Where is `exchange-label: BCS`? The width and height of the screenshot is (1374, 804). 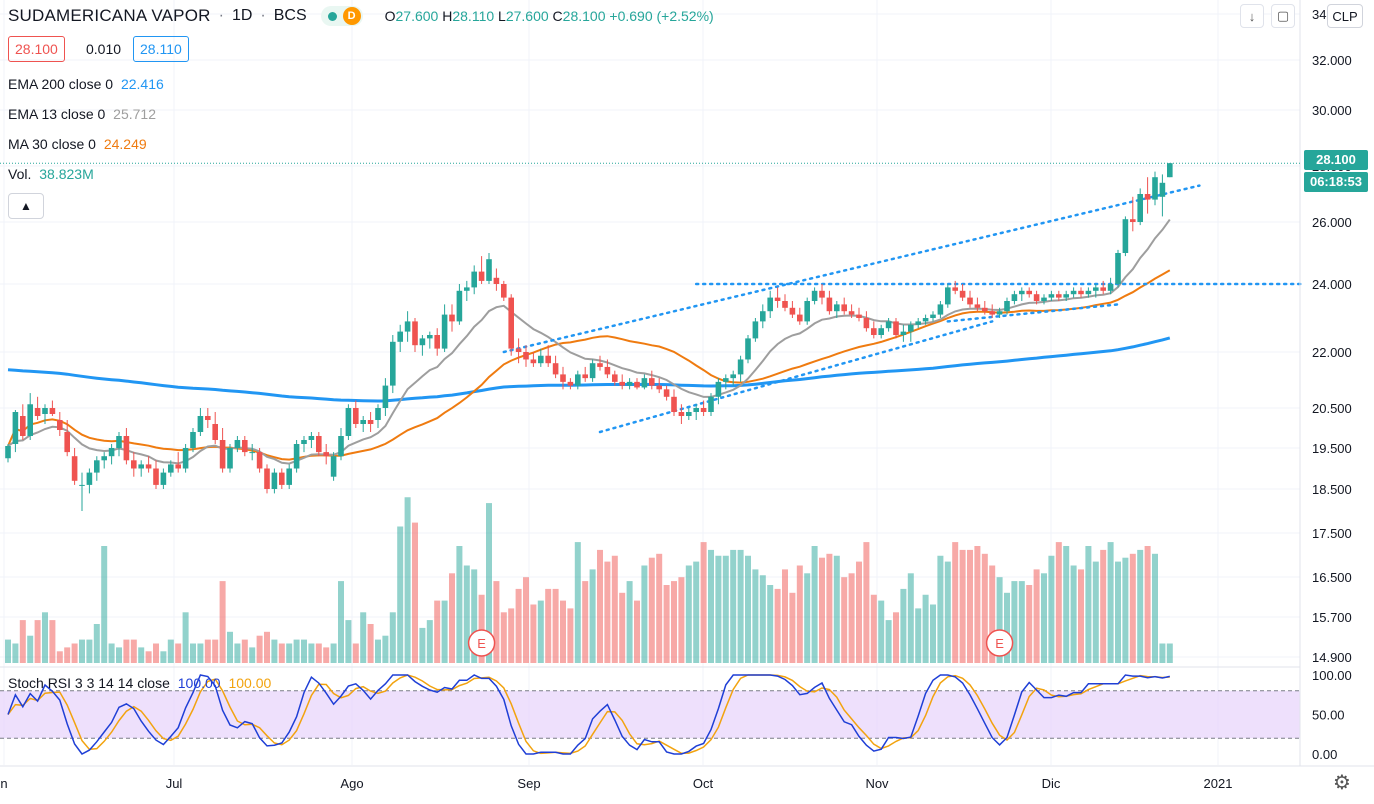 exchange-label: BCS is located at coordinates (290, 15).